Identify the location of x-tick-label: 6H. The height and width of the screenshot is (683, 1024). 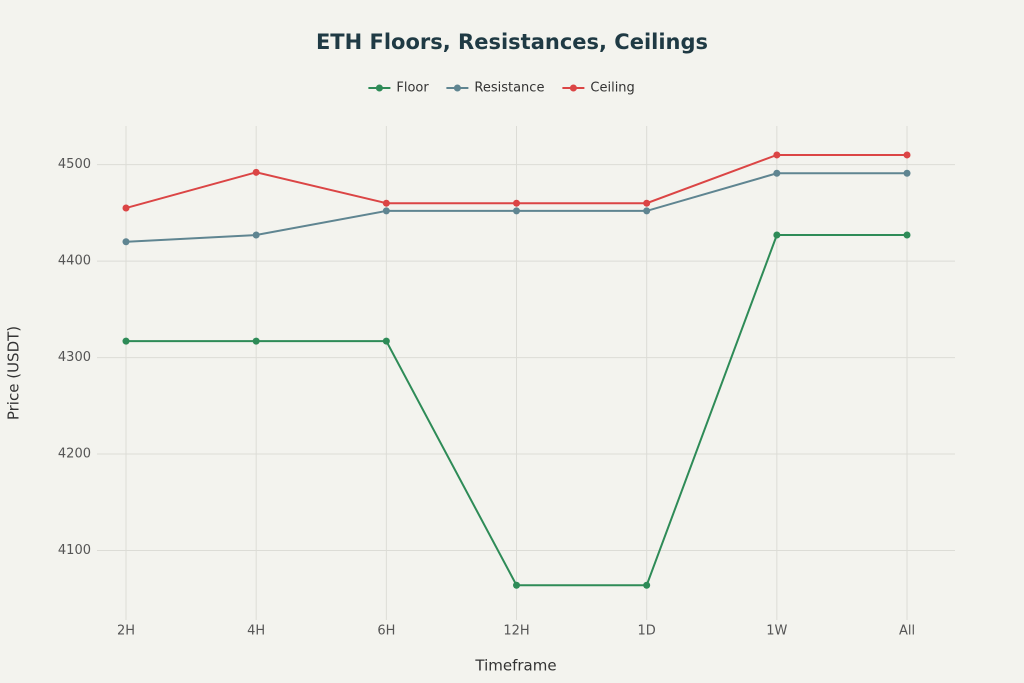
(386, 631).